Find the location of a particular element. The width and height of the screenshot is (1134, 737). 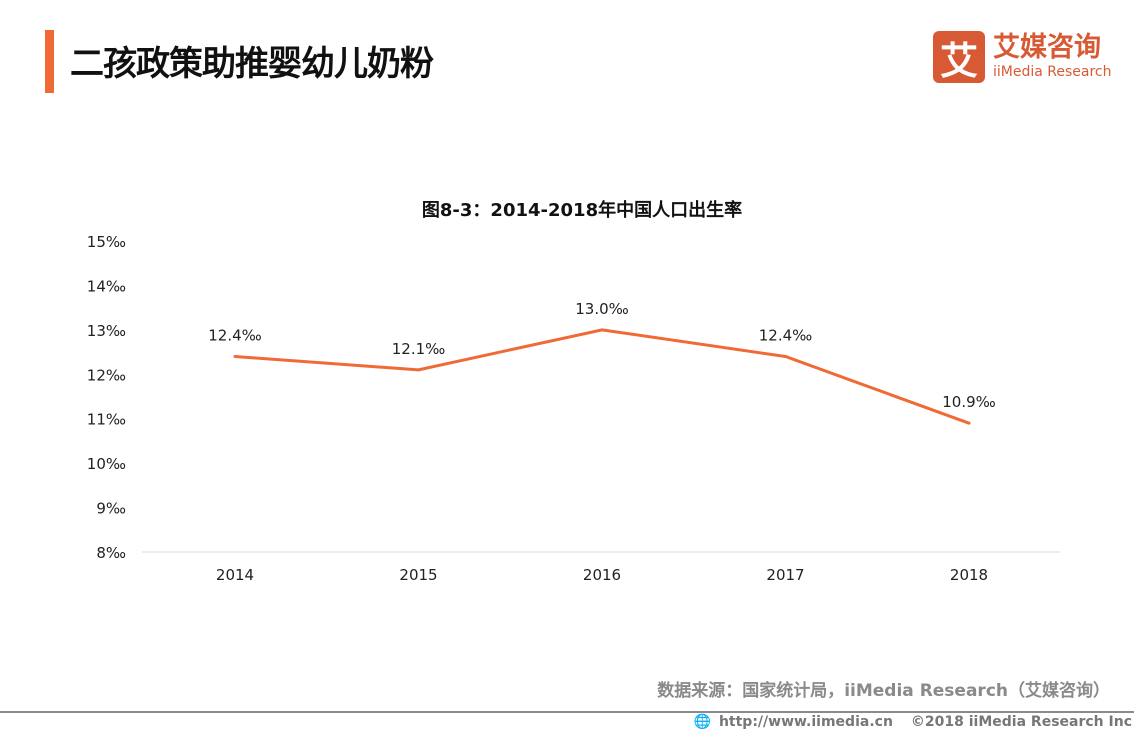

y-tick-label: 9‰ is located at coordinates (111, 509).